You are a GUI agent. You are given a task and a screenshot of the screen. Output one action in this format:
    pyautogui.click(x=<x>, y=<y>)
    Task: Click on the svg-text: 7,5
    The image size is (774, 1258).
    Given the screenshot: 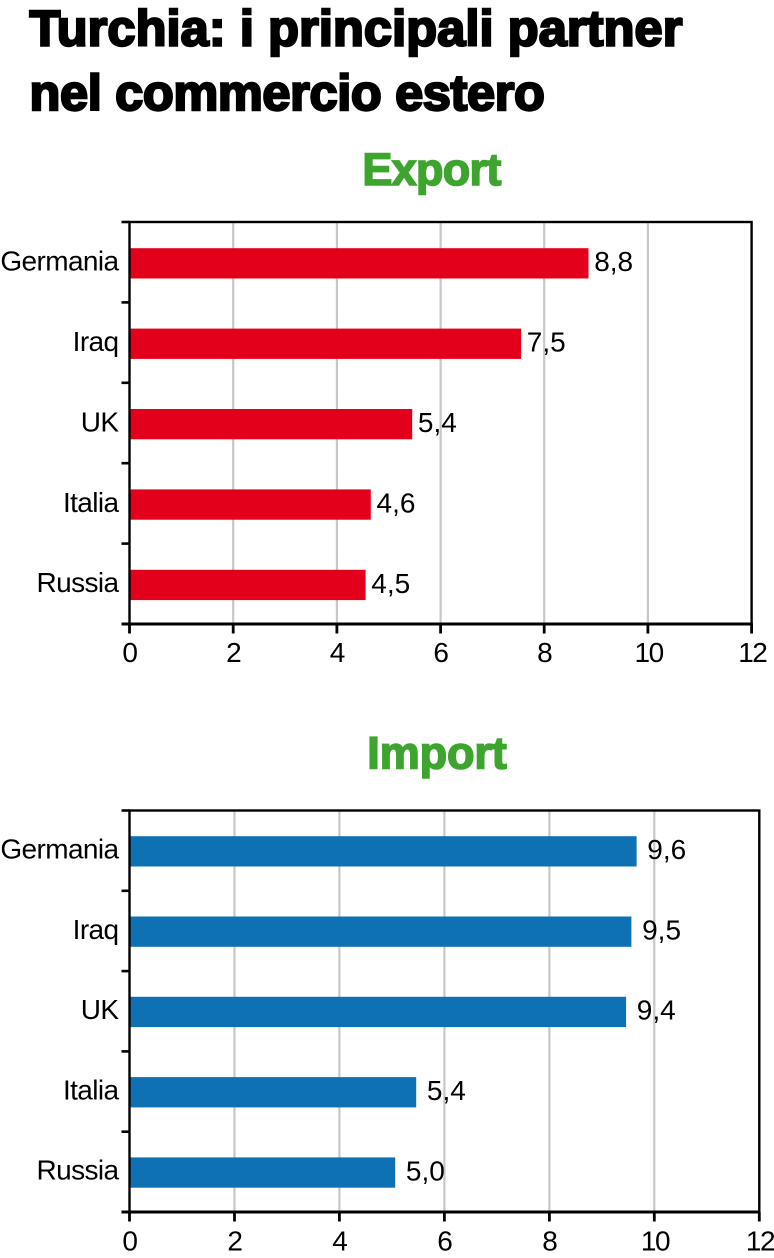 What is the action you would take?
    pyautogui.click(x=546, y=342)
    